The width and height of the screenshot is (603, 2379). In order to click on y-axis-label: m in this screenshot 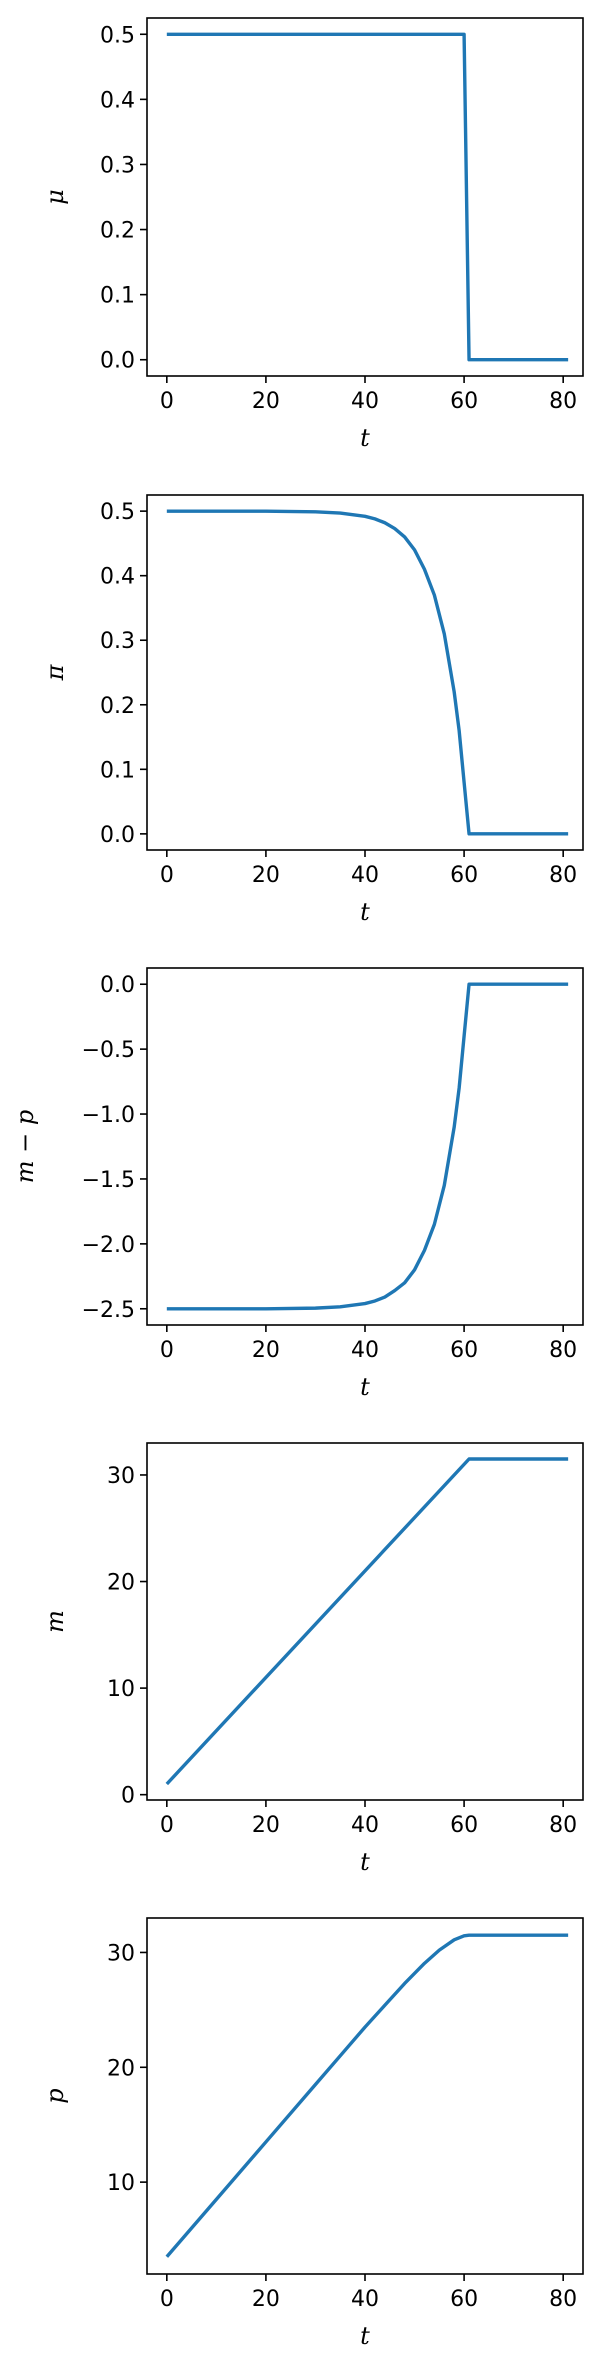, I will do `click(55, 1621)`.